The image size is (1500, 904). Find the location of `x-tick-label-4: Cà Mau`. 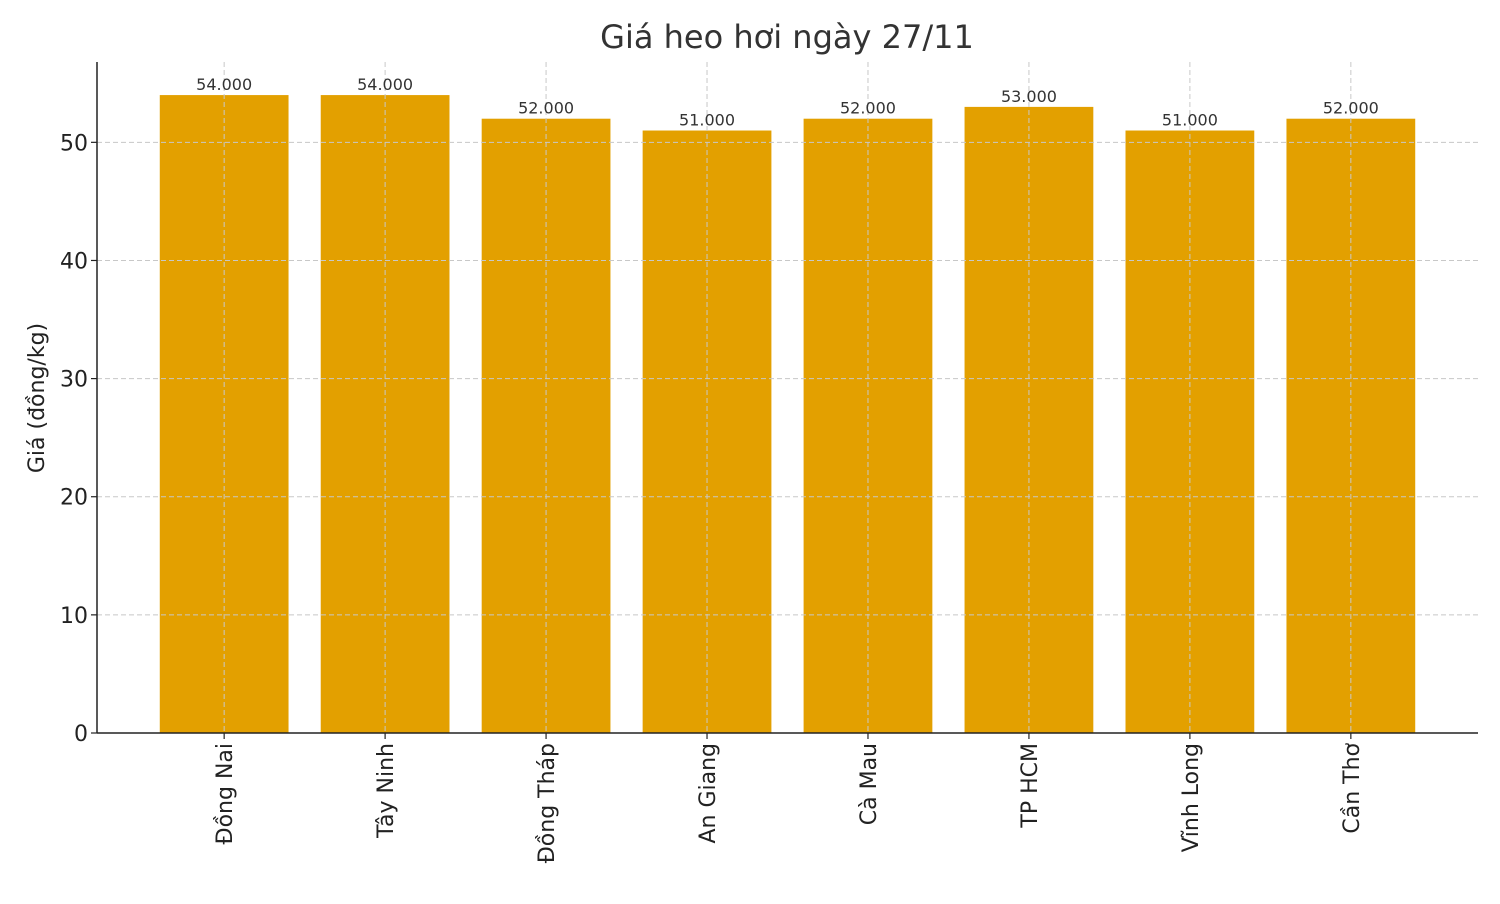

x-tick-label-4: Cà Mau is located at coordinates (869, 784).